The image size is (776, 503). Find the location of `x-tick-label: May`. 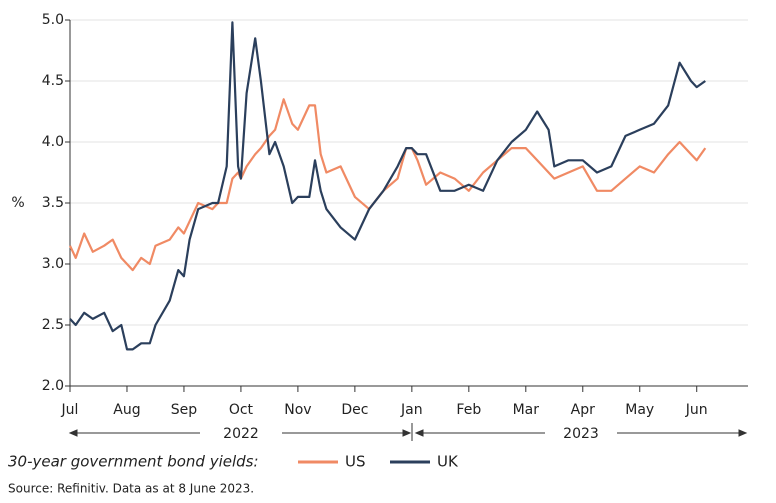

x-tick-label: May is located at coordinates (639, 410).